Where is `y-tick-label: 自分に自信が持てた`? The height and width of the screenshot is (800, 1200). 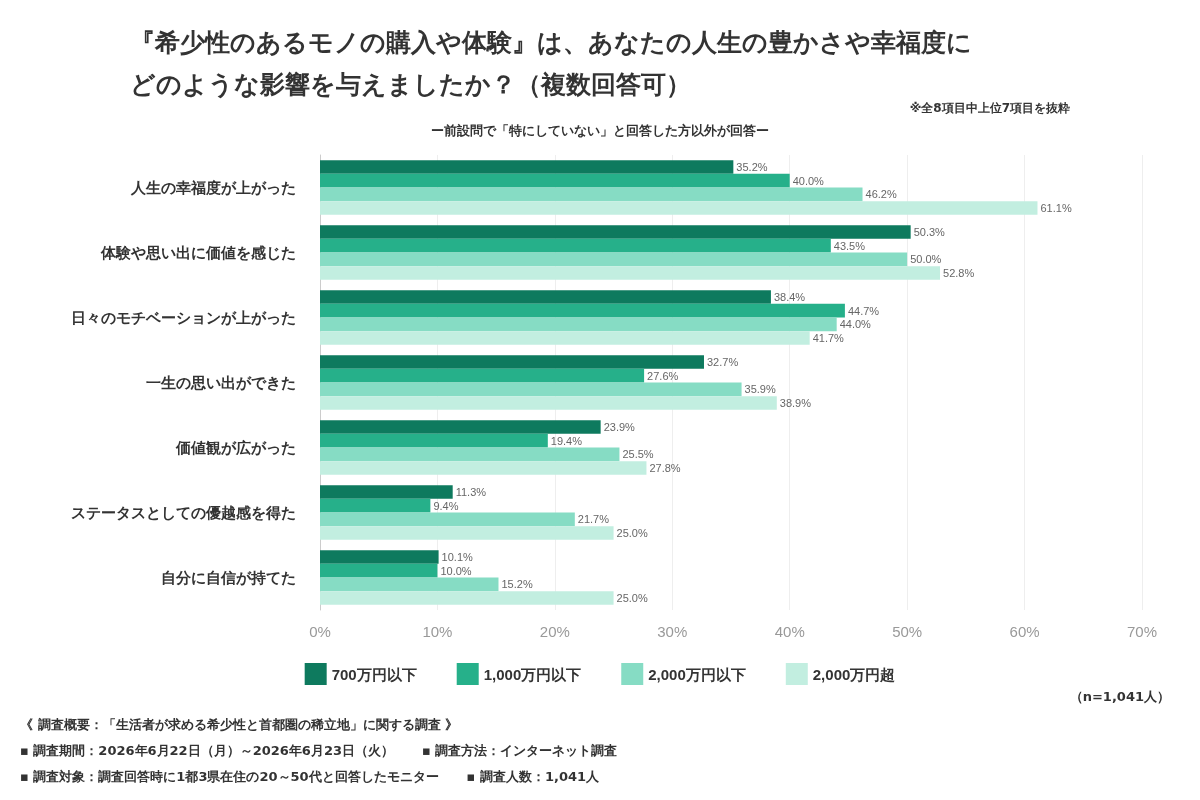 y-tick-label: 自分に自信が持てた is located at coordinates (228, 577).